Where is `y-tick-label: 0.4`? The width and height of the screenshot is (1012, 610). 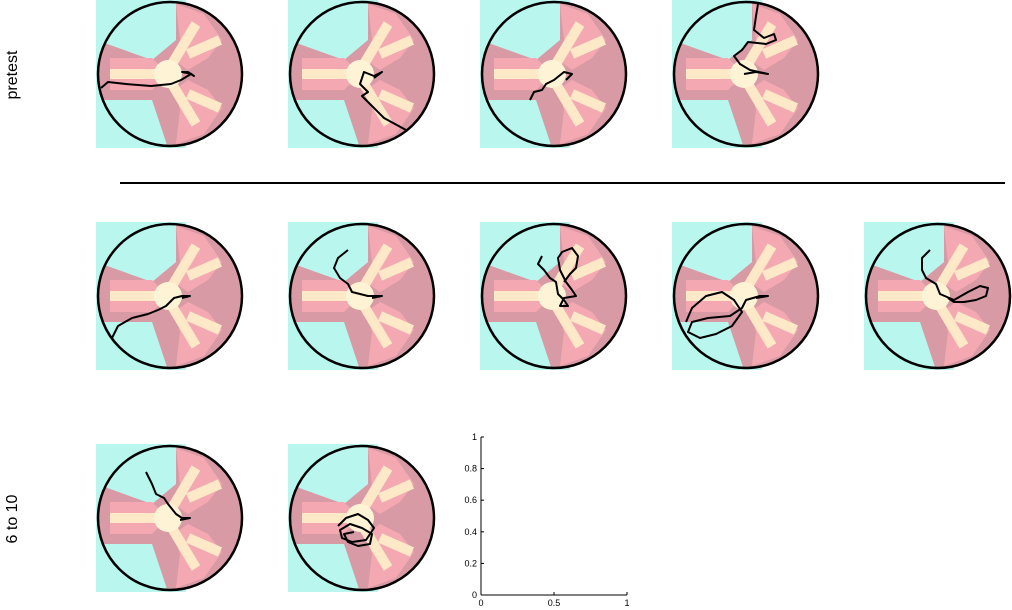 y-tick-label: 0.4 is located at coordinates (470, 532).